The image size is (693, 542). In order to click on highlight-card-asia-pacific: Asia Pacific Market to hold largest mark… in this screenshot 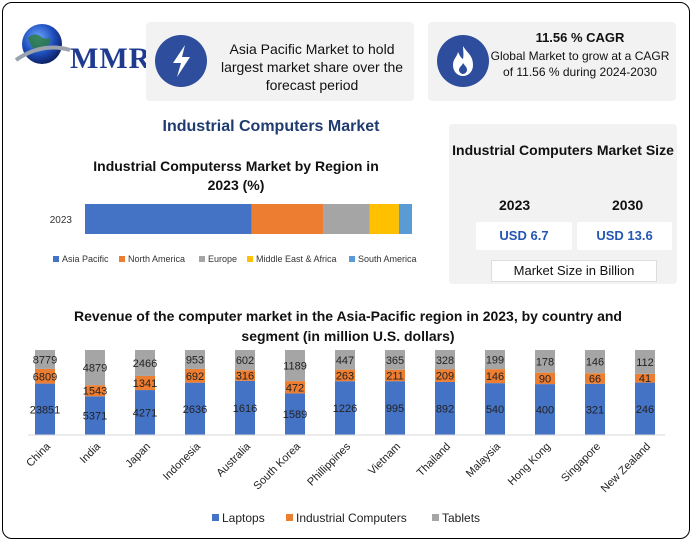, I will do `click(280, 61)`.